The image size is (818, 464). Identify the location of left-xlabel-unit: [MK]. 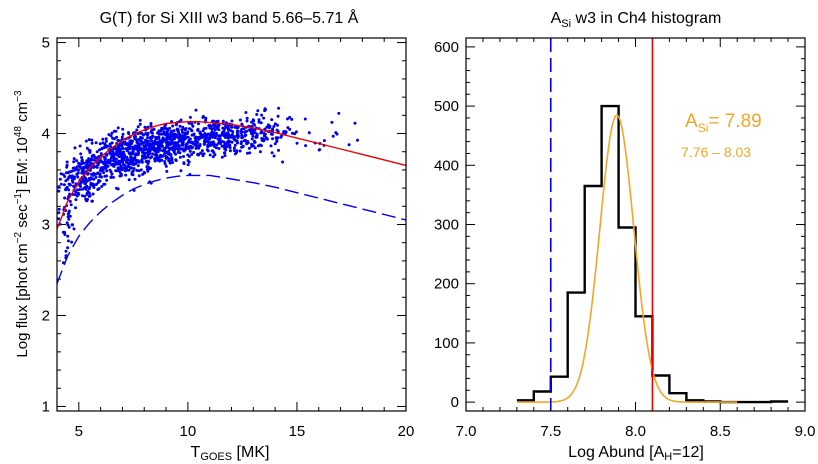
(250, 452).